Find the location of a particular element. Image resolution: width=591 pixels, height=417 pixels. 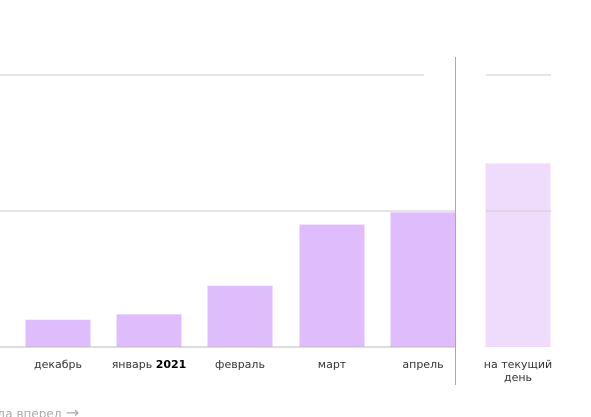

category: февраль is located at coordinates (240, 364).